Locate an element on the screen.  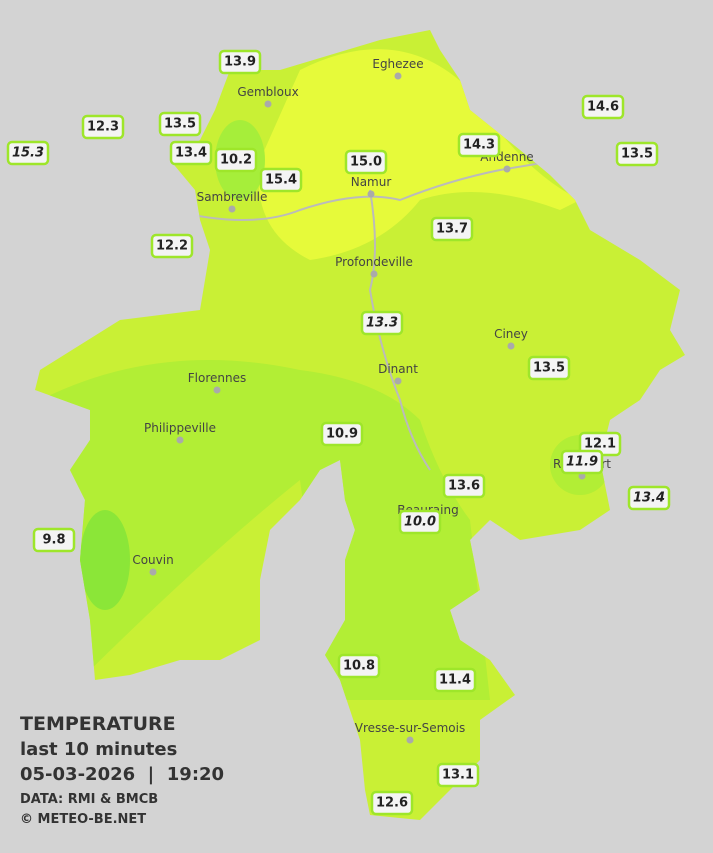
station: 15.3 is located at coordinates (28, 153).